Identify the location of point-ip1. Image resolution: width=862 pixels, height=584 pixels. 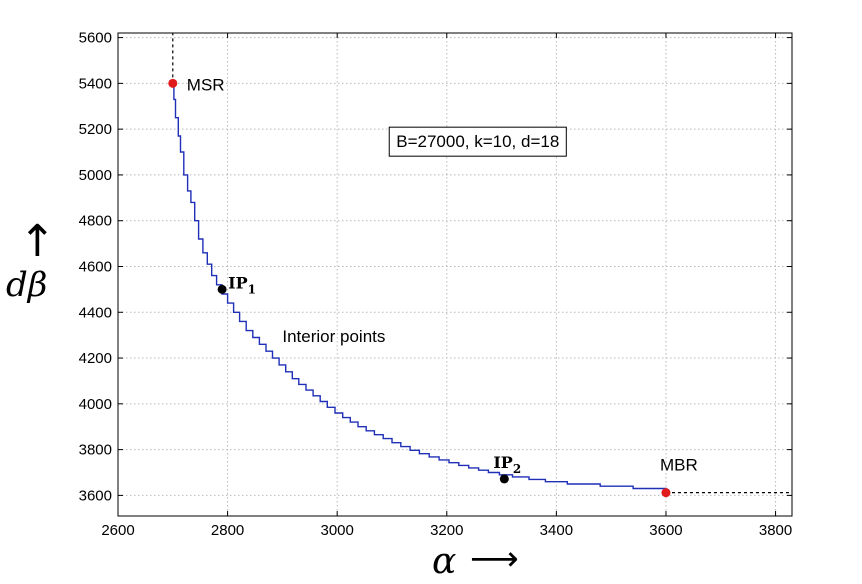
(222, 289).